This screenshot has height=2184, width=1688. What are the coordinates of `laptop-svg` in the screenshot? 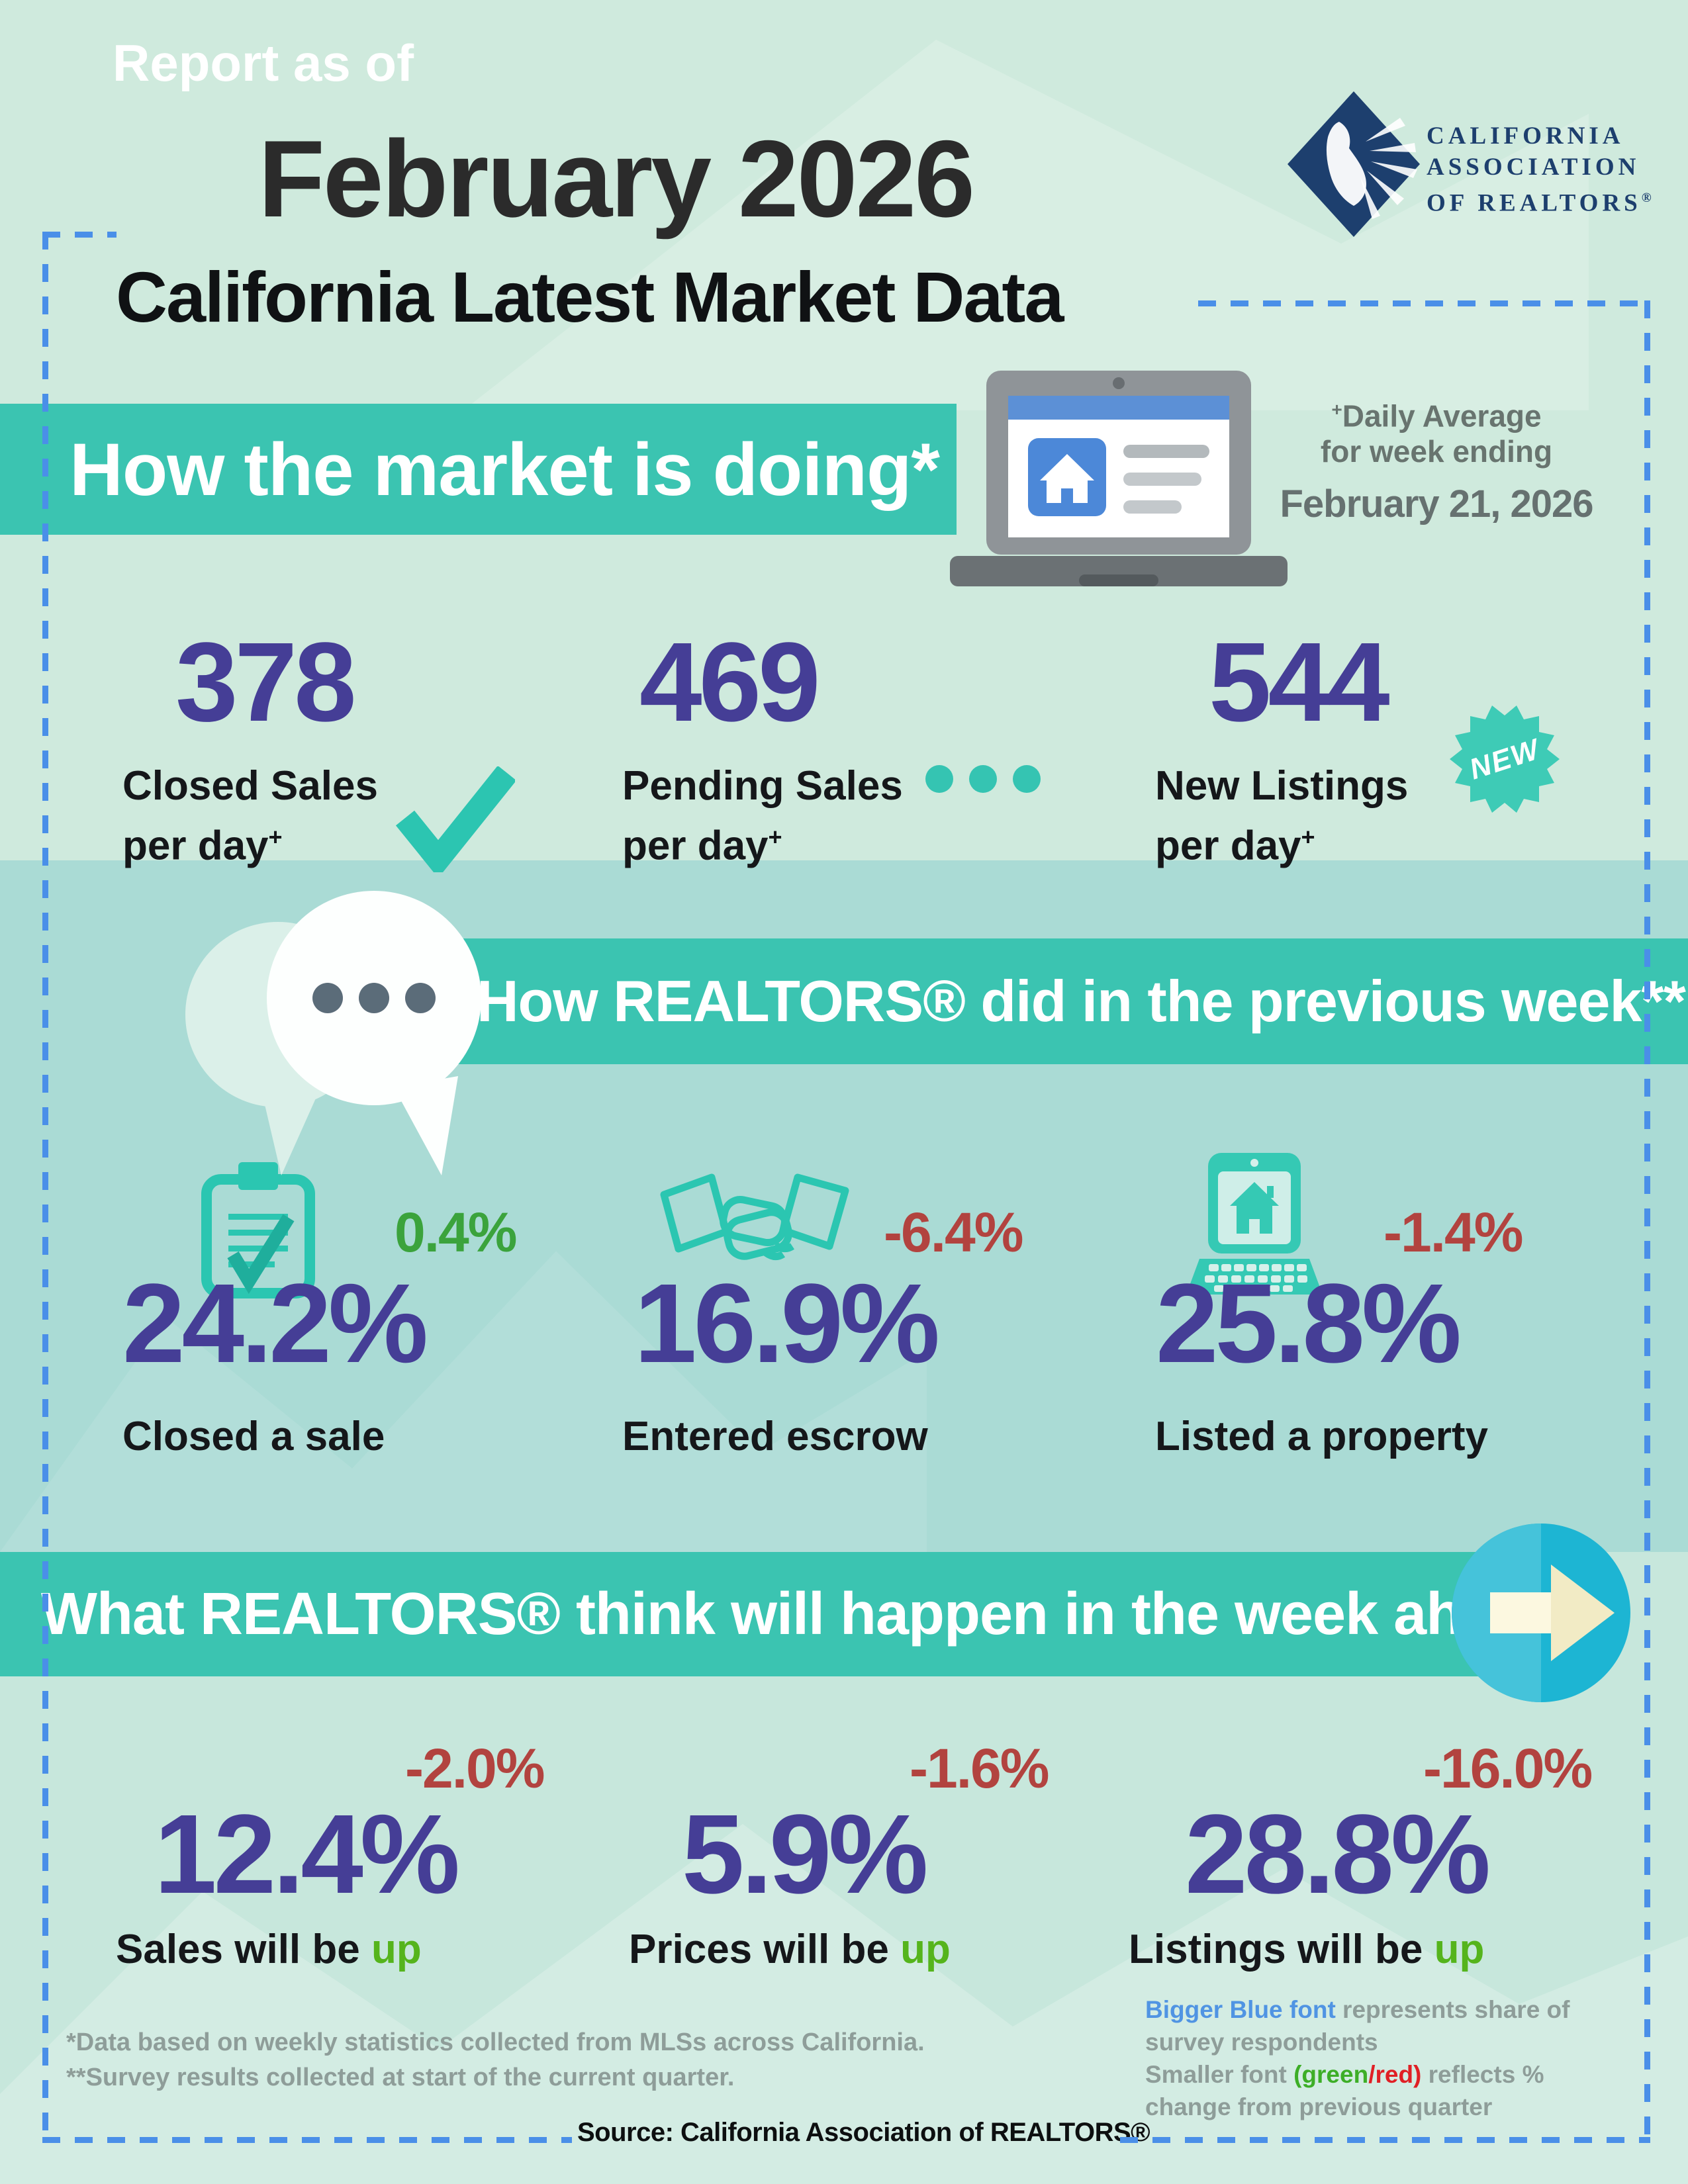 It's located at (1119, 478).